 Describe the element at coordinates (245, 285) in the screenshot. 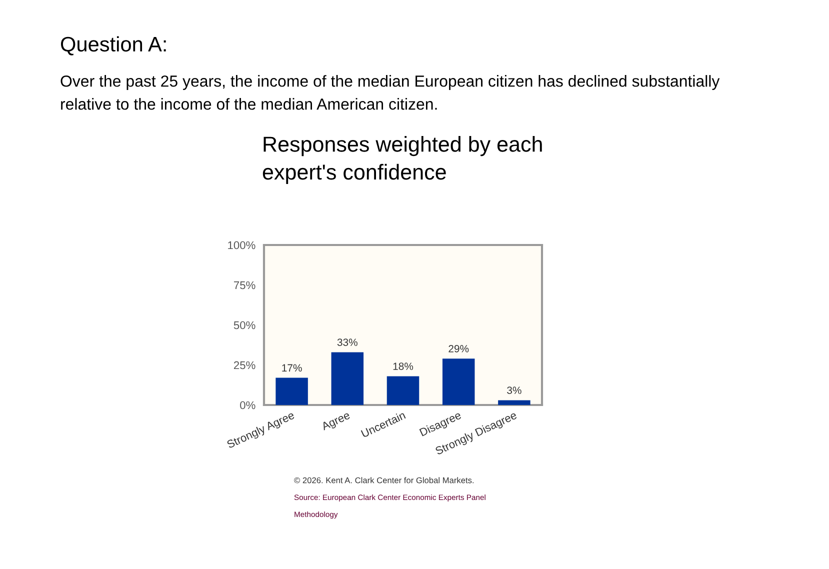

I see `y-tick-label: 75%` at that location.